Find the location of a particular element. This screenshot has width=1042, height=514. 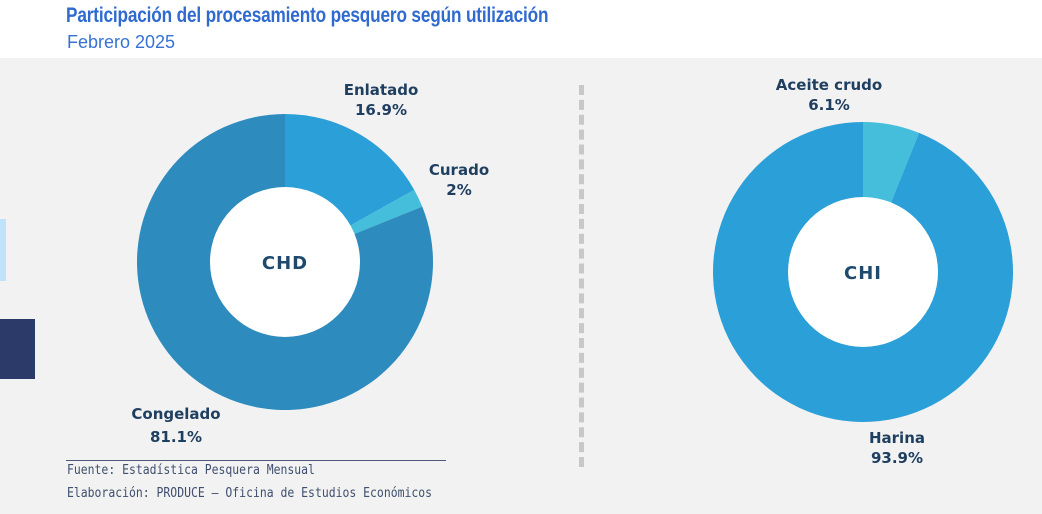

label-congelado-value: 81.1% is located at coordinates (176, 437).